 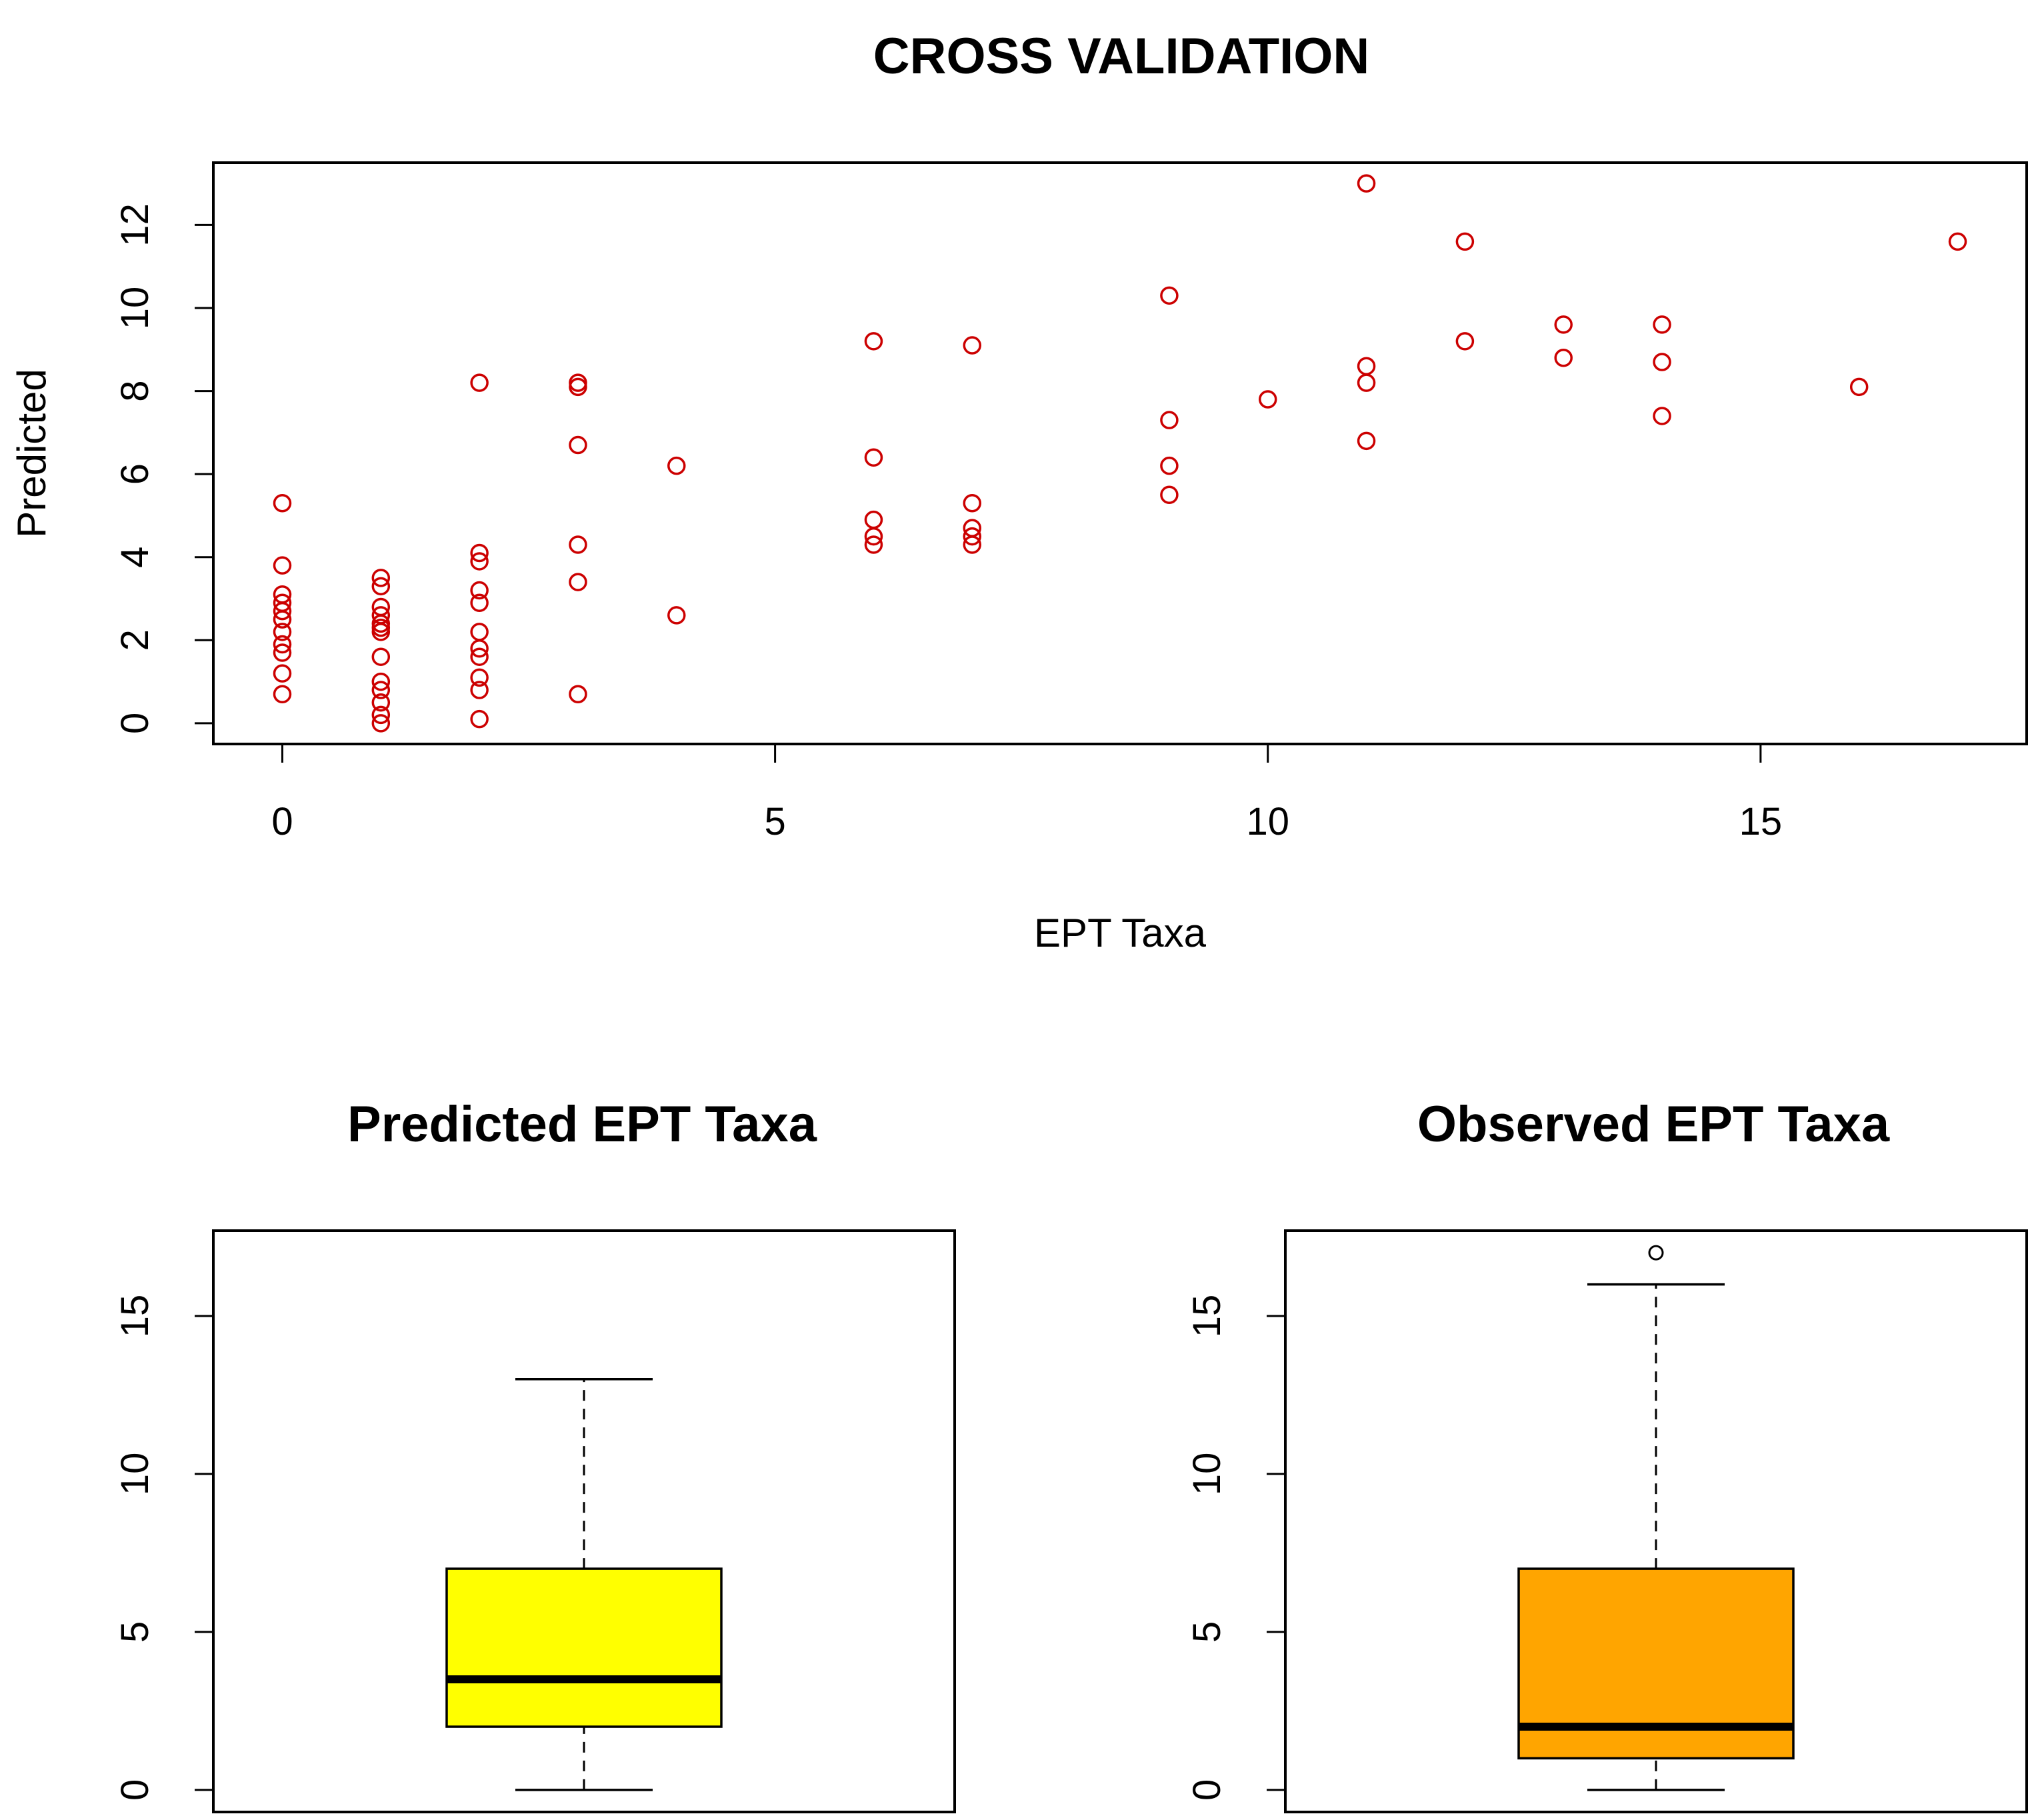 I want to click on x-tick-label: 10, so click(x=1267, y=821).